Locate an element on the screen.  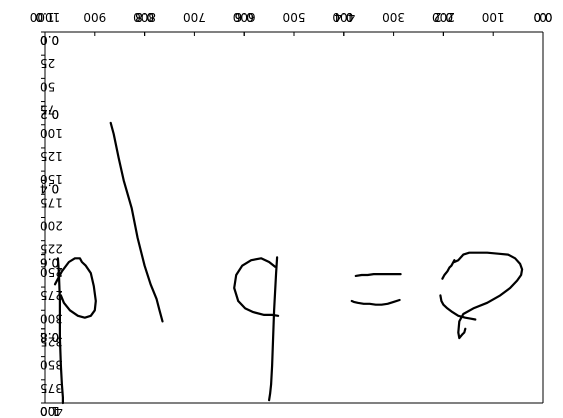
inner-axes-xtick-0.8: 0.8 is located at coordinates (144, 17).